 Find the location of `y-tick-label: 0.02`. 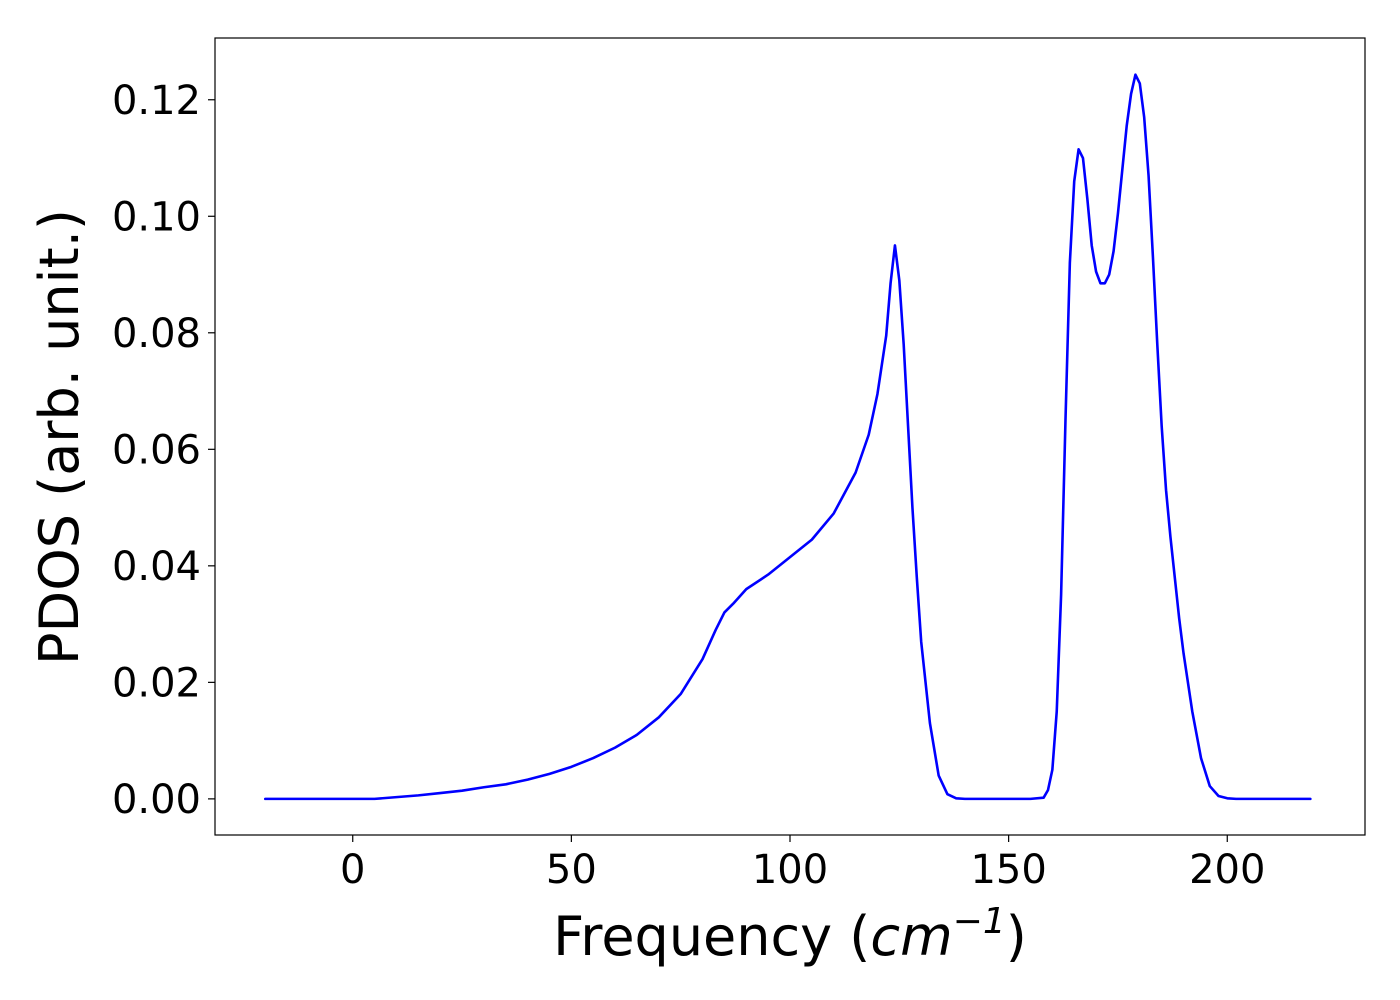

y-tick-label: 0.02 is located at coordinates (156, 683).